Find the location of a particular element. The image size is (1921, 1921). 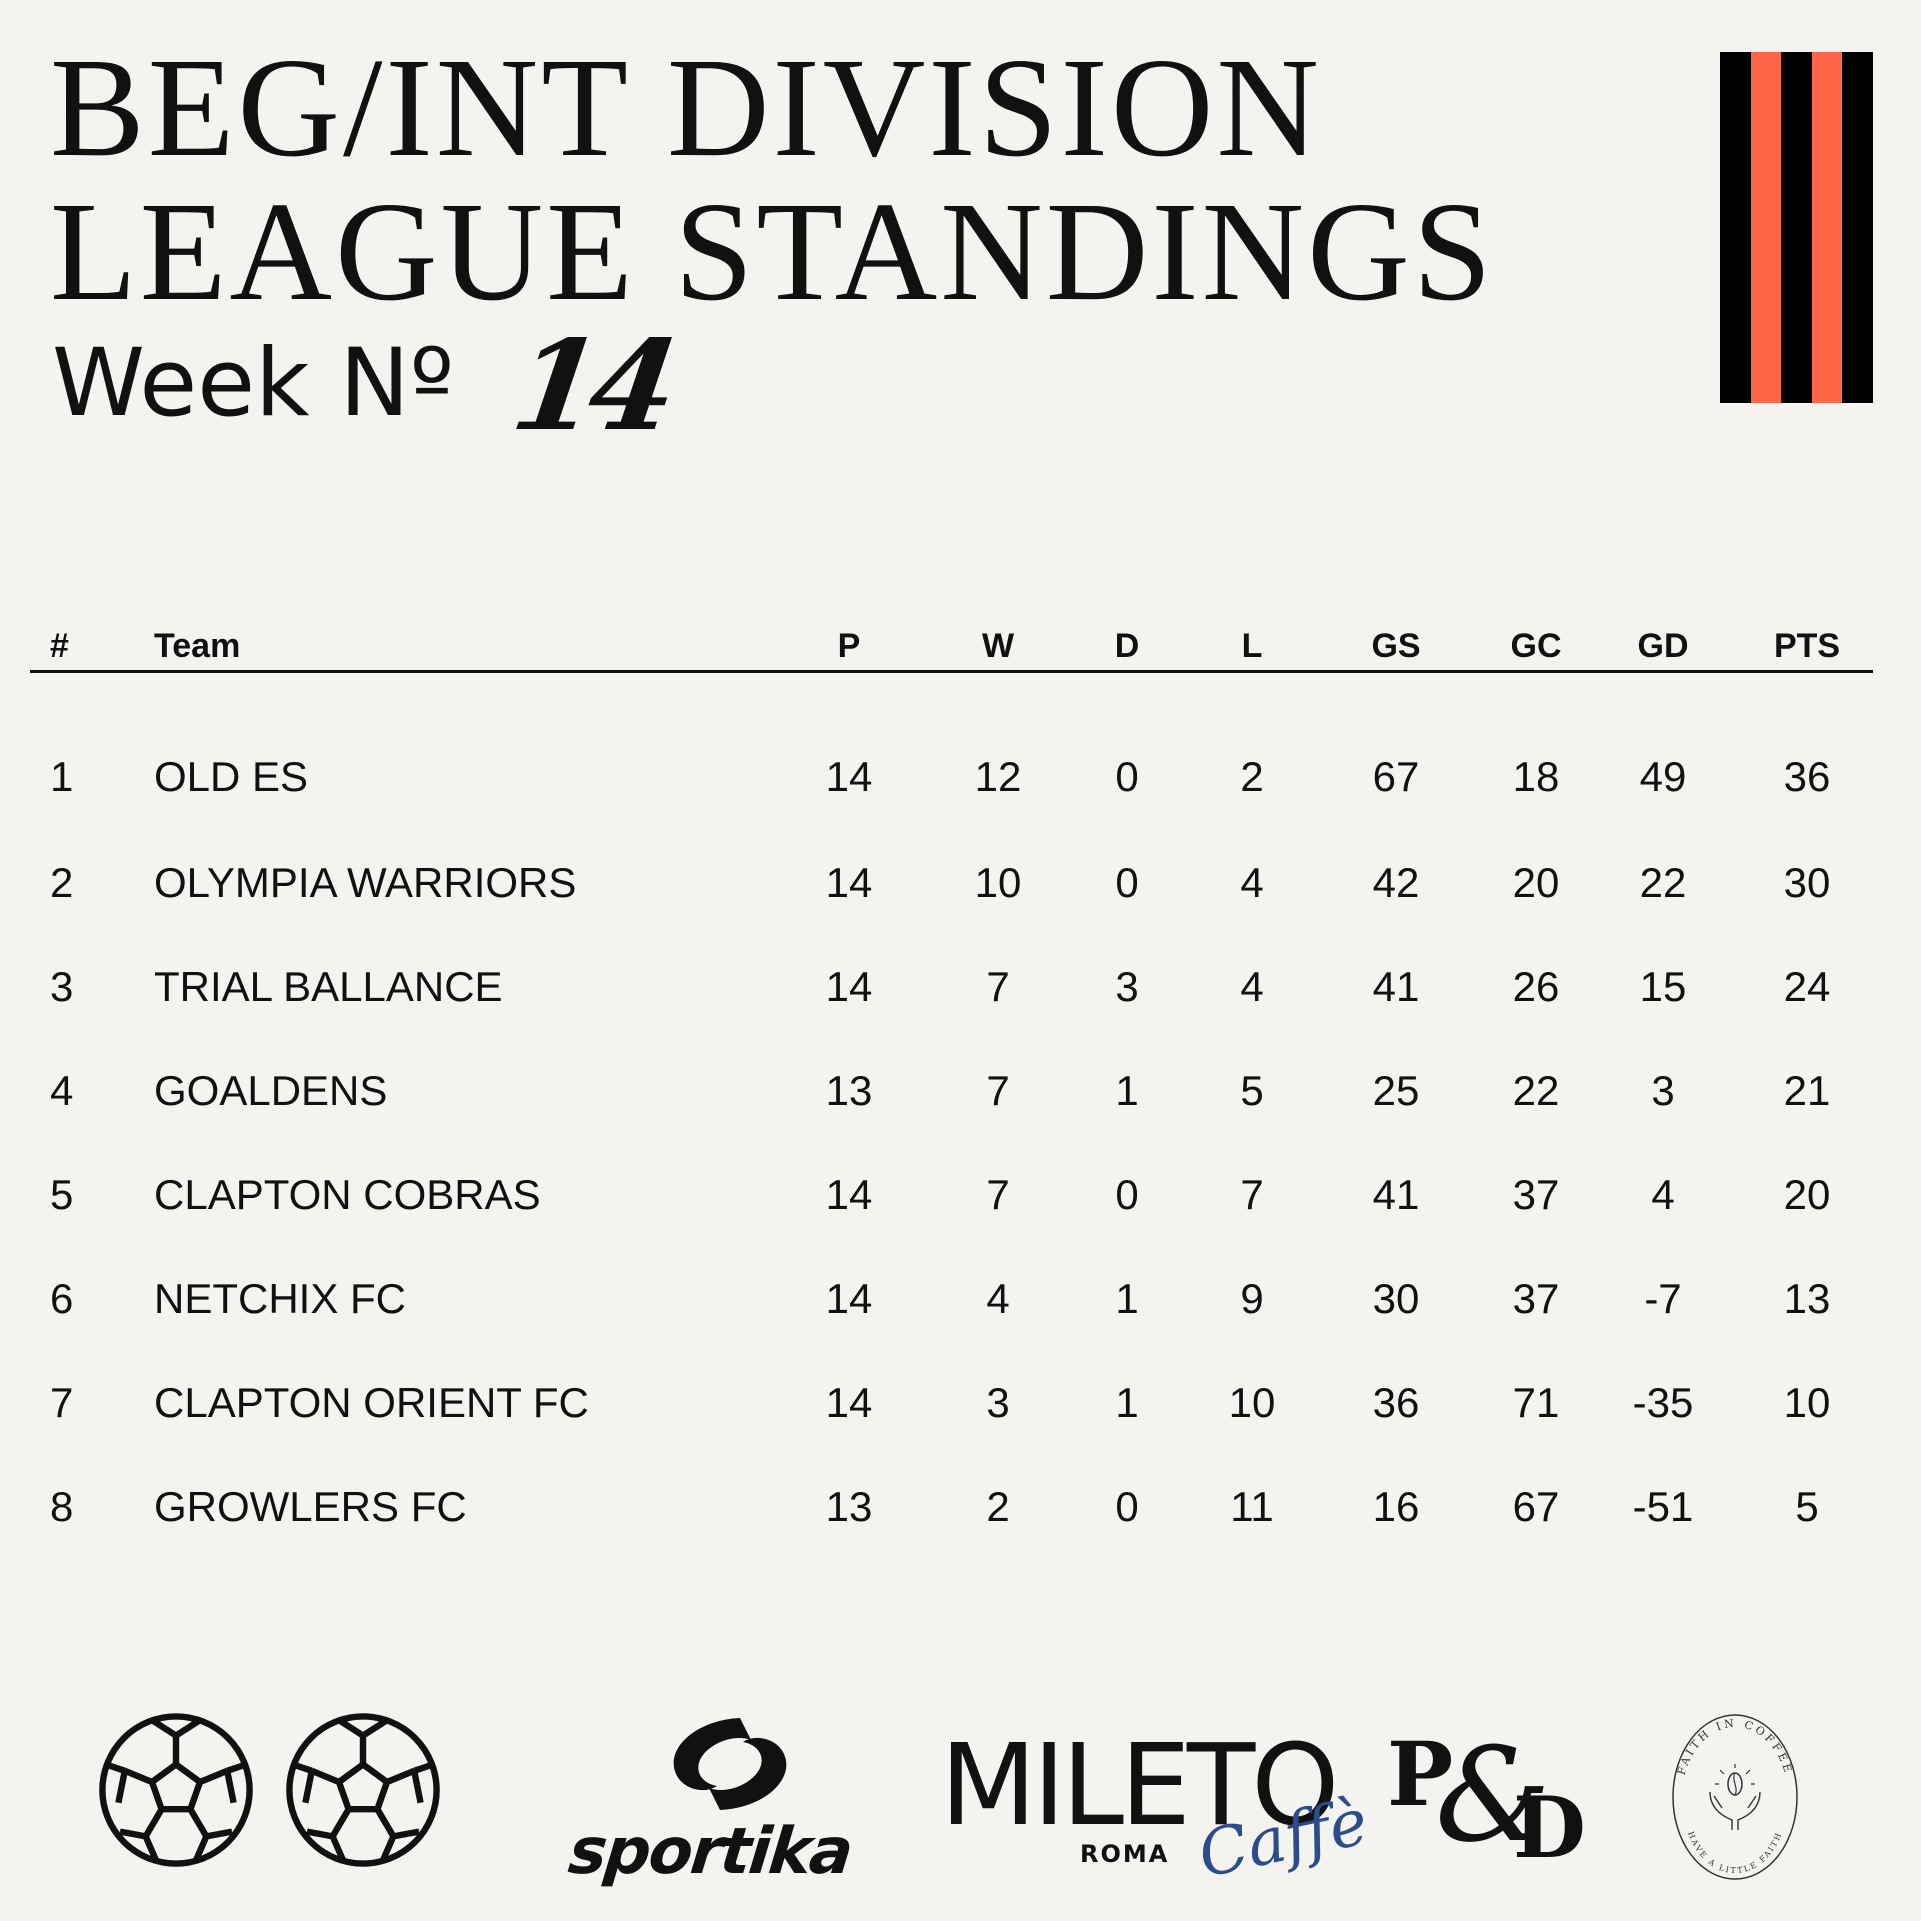

table-header: # Team P W D L GS GC GD PTS is located at coordinates (951, 646).